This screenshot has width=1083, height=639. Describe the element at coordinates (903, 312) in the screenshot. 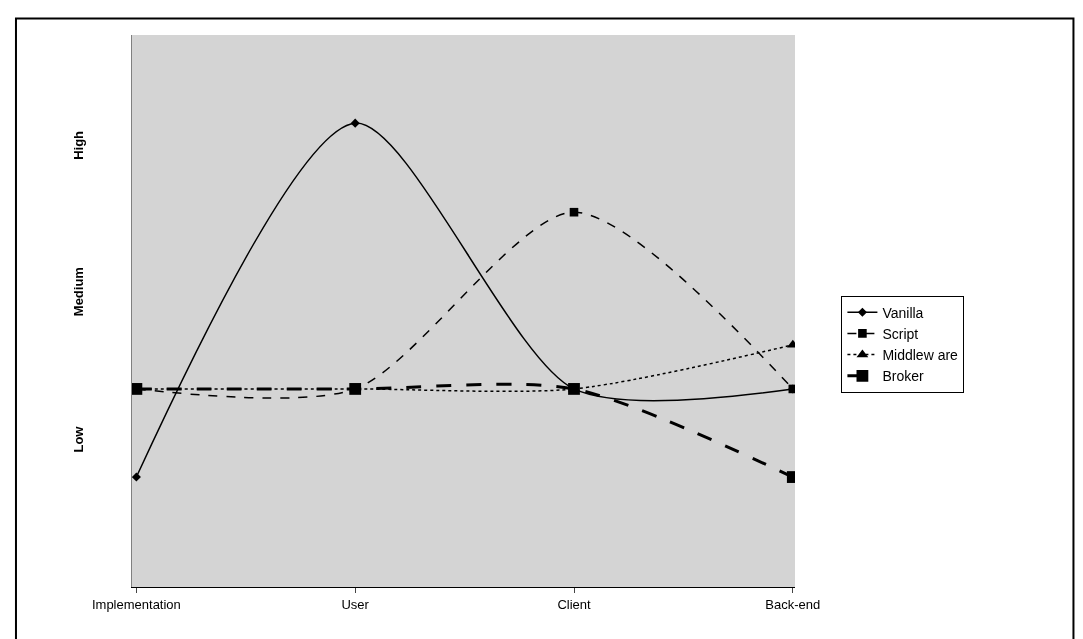

I see `legend-label: Vanilla` at that location.